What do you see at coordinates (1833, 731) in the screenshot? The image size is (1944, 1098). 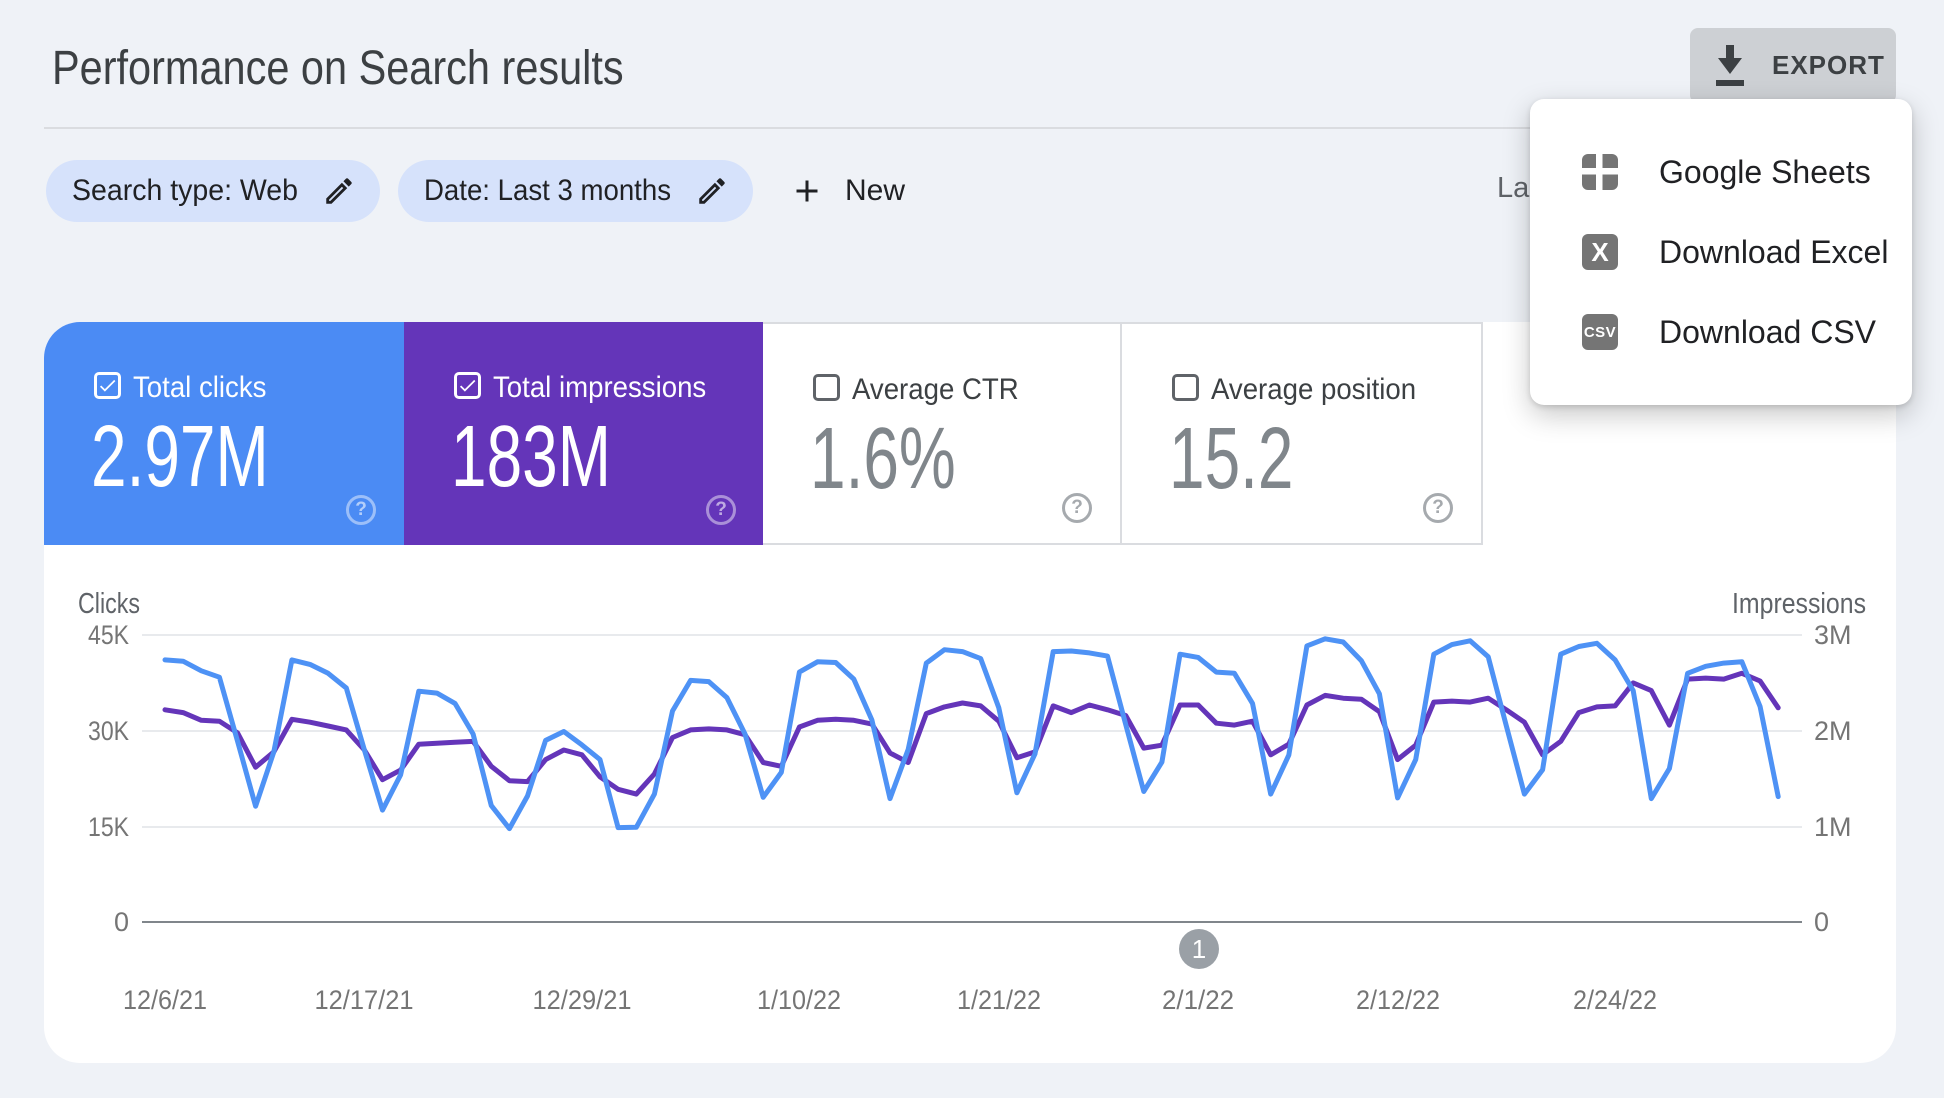 I see `svg-text: 2M` at bounding box center [1833, 731].